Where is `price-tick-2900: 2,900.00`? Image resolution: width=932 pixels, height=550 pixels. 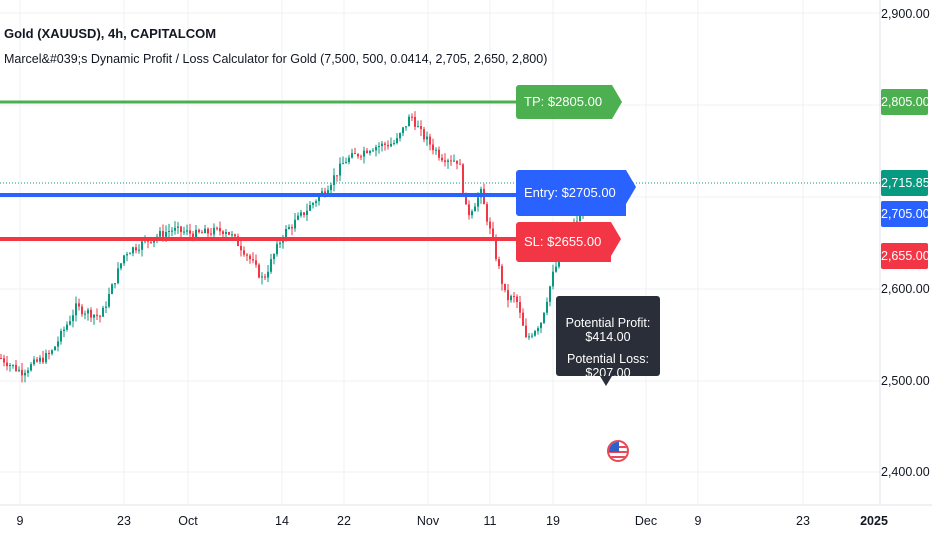 price-tick-2900: 2,900.00 is located at coordinates (905, 14).